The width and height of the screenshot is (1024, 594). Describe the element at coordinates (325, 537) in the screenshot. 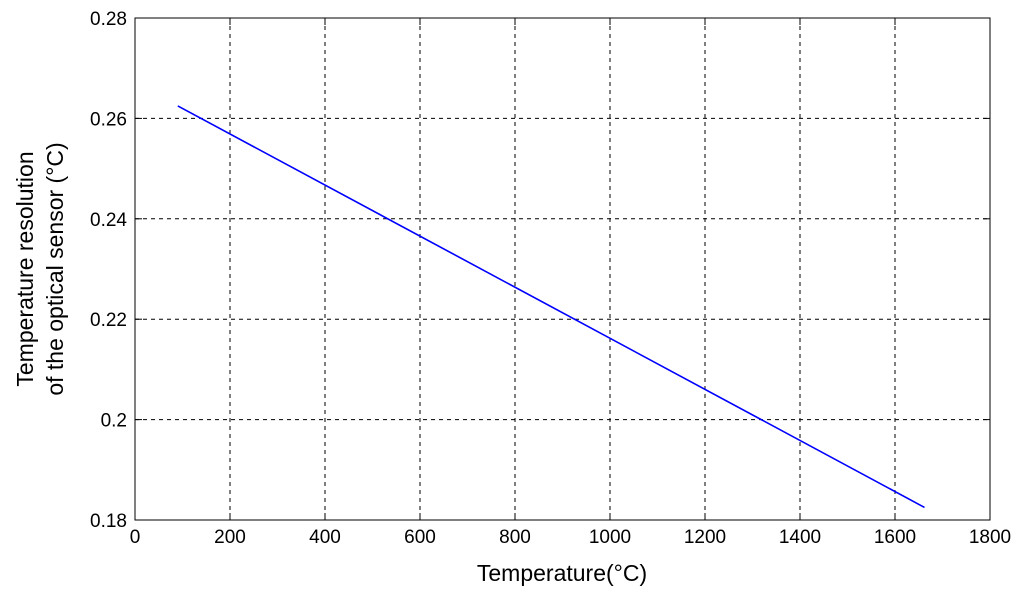

I see `x-tick-label: 400` at that location.